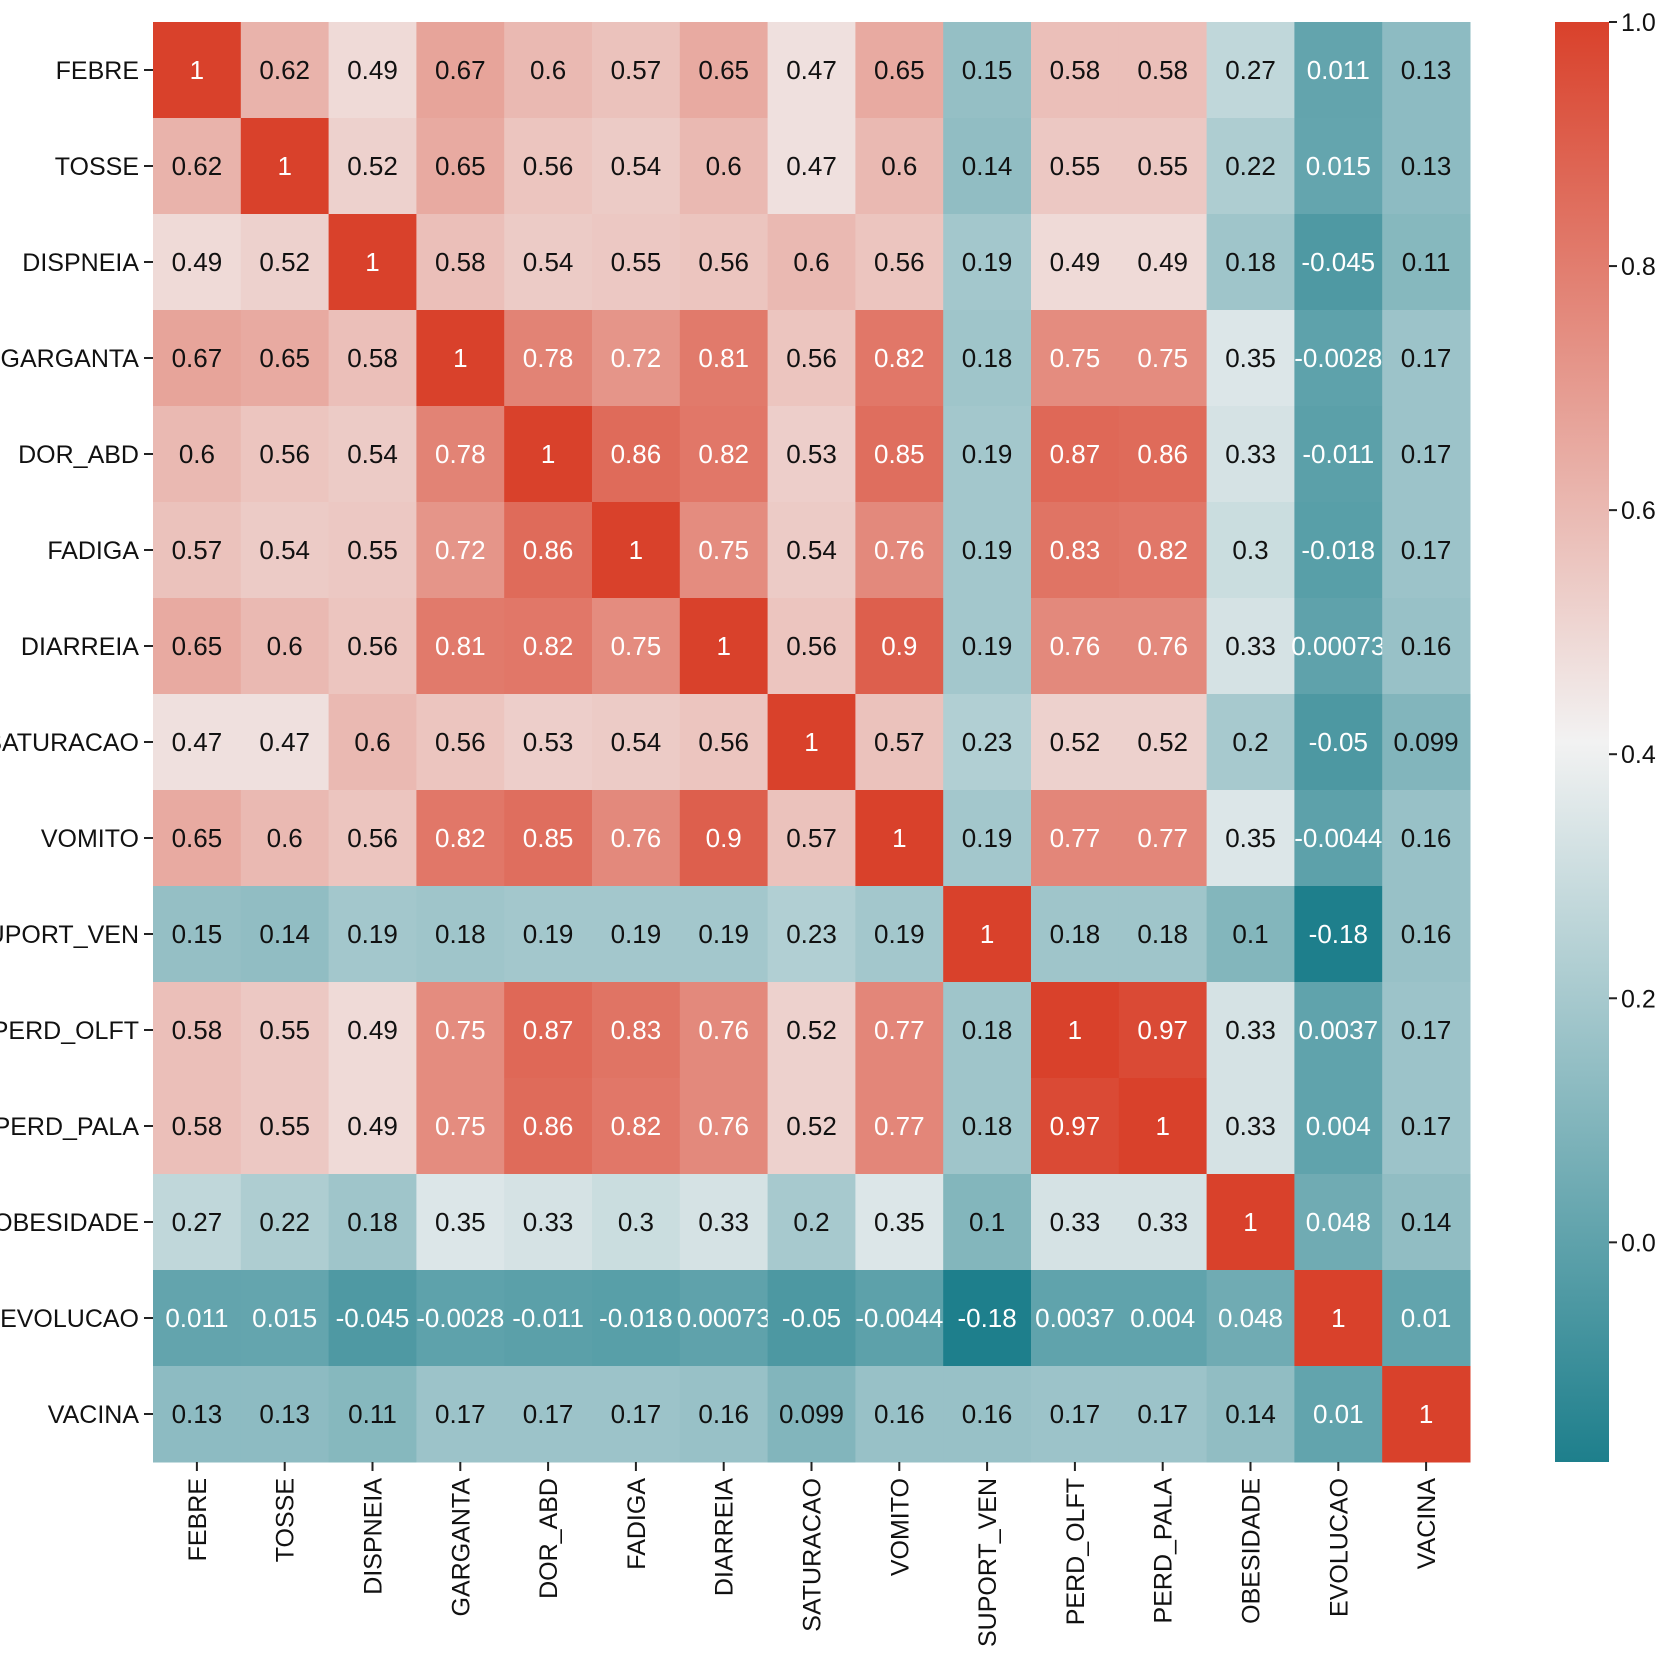  What do you see at coordinates (197, 742) in the screenshot?
I see `cell-value-label: 0.47` at bounding box center [197, 742].